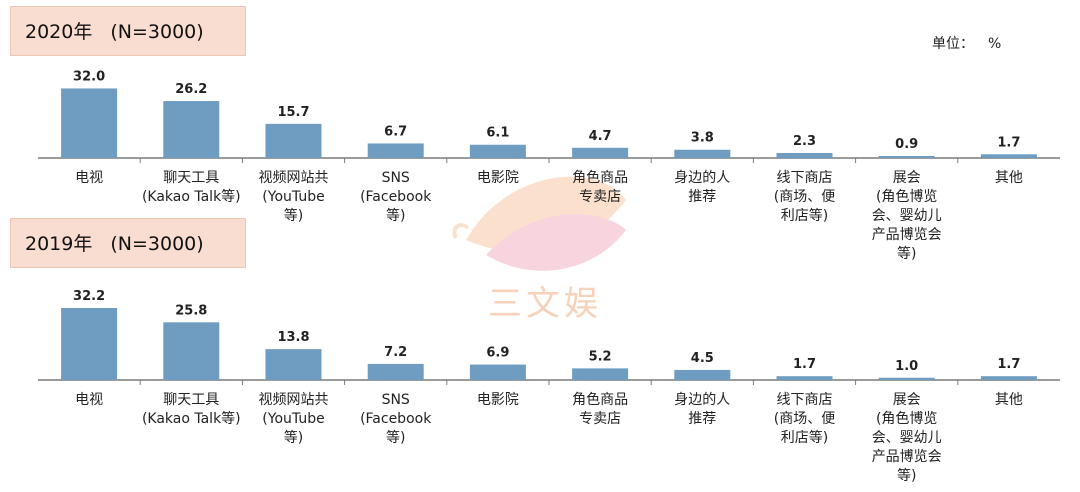 The height and width of the screenshot is (492, 1080). Describe the element at coordinates (395, 352) in the screenshot. I see `data-label: 7.2` at that location.